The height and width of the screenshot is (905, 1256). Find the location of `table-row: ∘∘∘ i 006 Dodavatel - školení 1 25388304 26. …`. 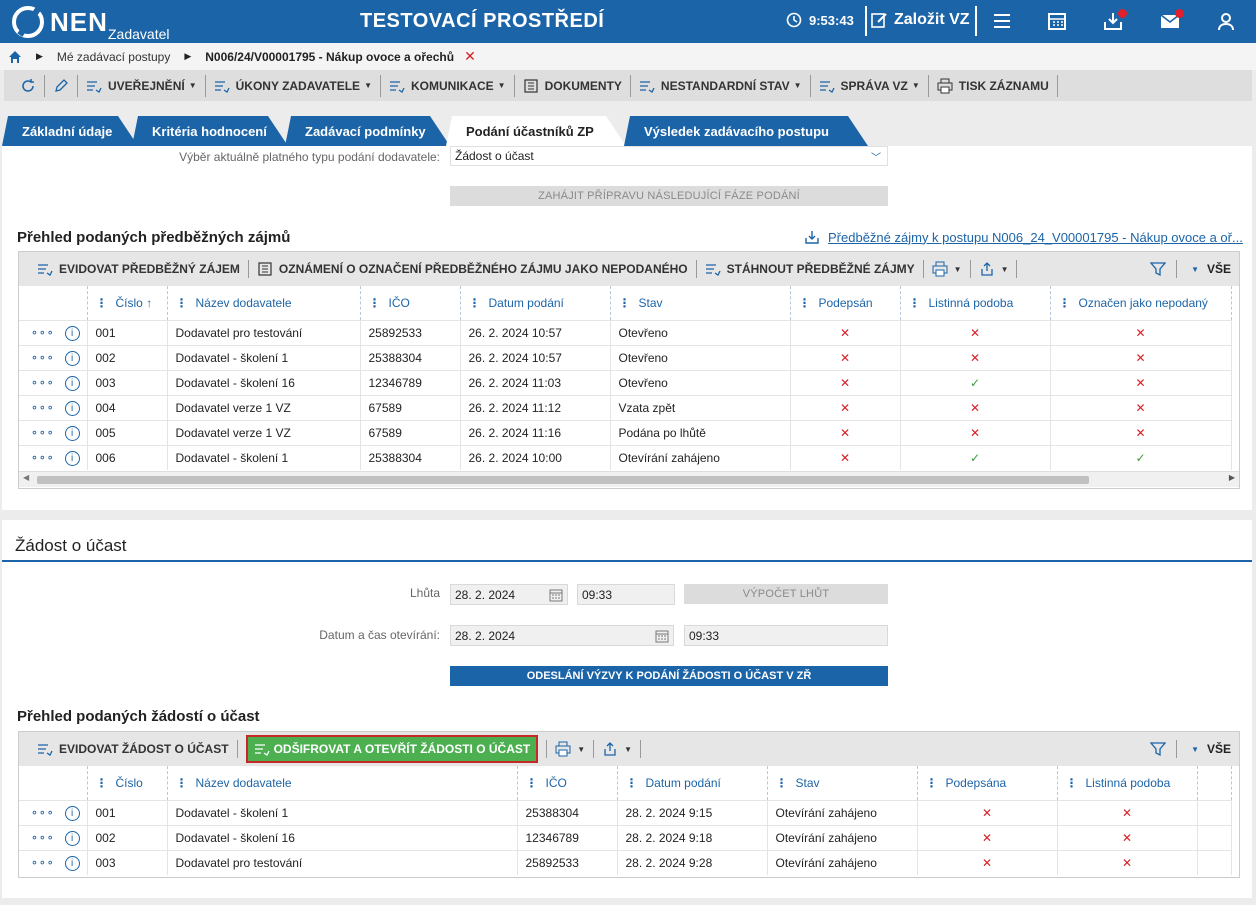

table-row: ∘∘∘ i 006 Dodavatel - školení 1 25388304 26. … is located at coordinates (625, 457).